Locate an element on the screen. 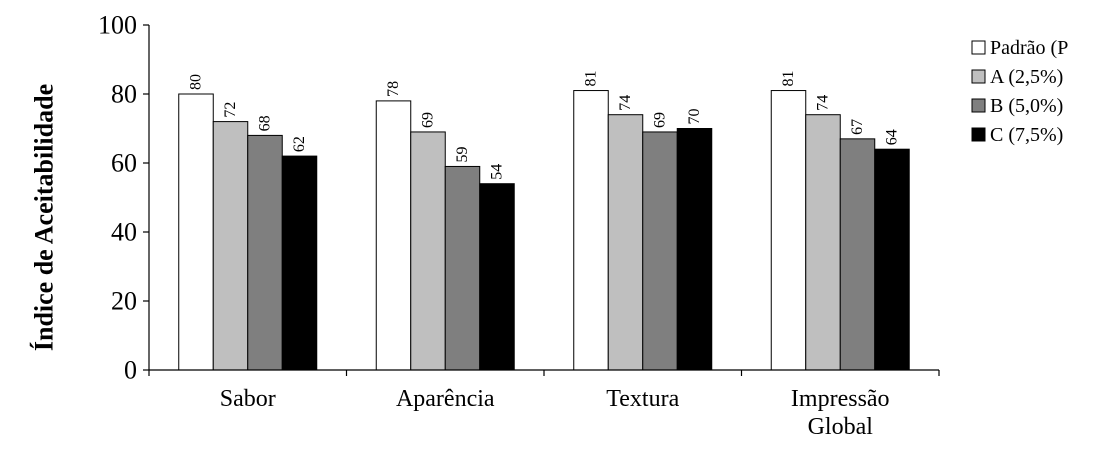 The width and height of the screenshot is (1099, 462). data-label: 67 is located at coordinates (857, 127).